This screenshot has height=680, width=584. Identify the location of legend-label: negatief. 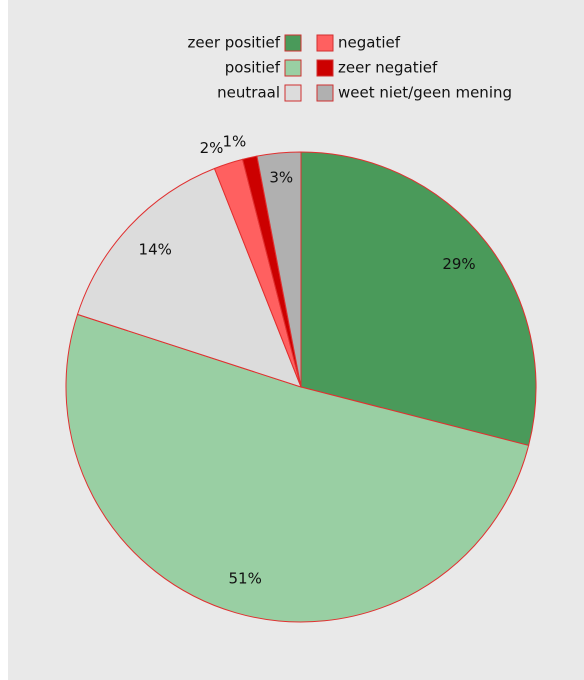
(369, 43).